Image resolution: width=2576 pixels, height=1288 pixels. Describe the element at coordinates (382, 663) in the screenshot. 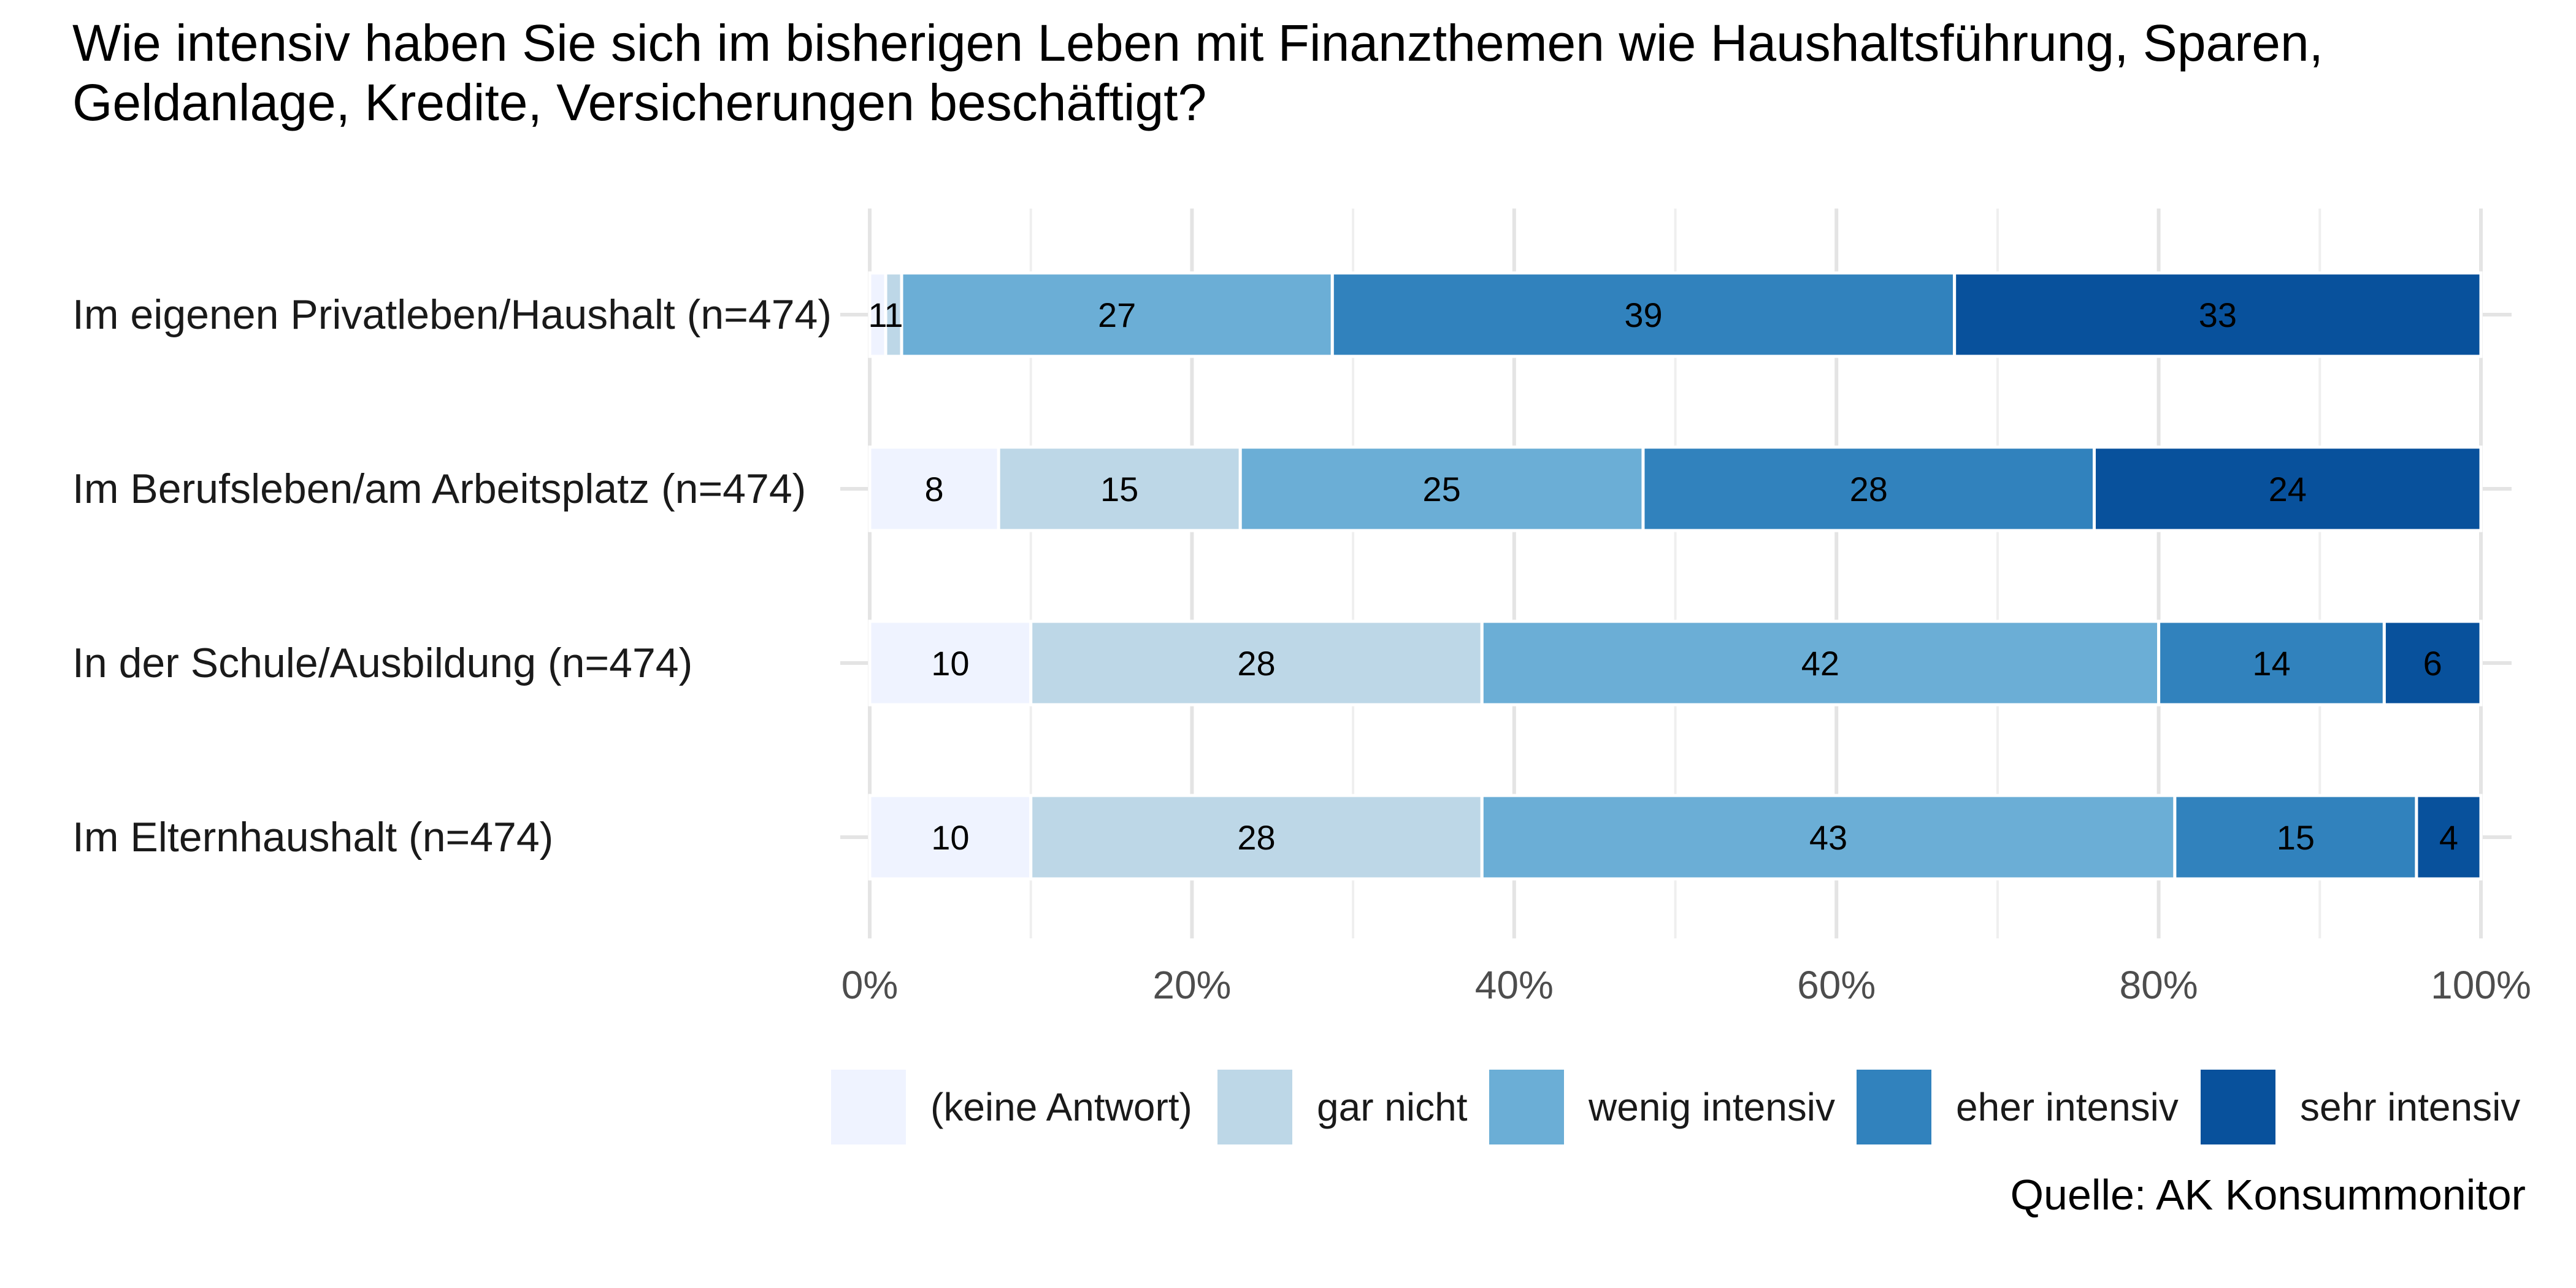

I see `category-label: In der Schule/Ausbildung (n=474)` at that location.